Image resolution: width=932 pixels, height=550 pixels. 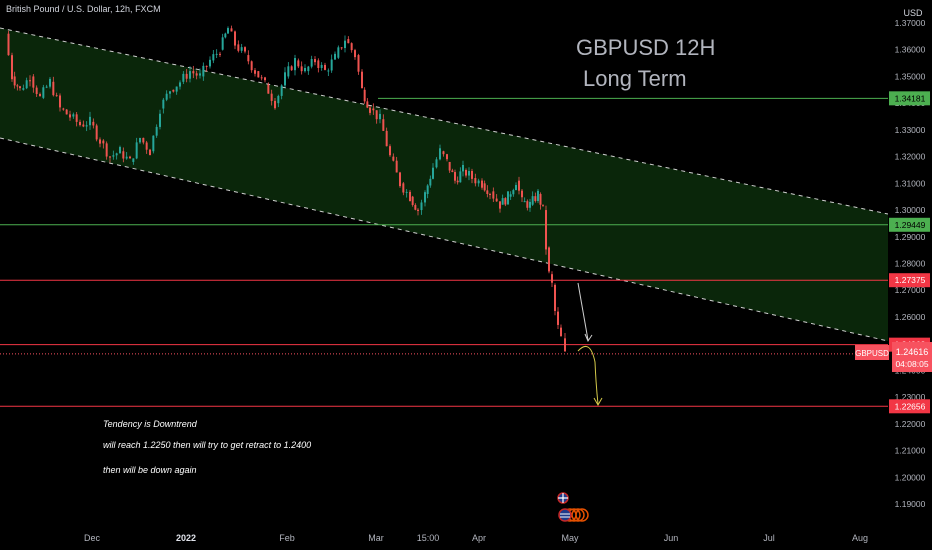 I want to click on price-tick: 1.20000, so click(x=910, y=477).